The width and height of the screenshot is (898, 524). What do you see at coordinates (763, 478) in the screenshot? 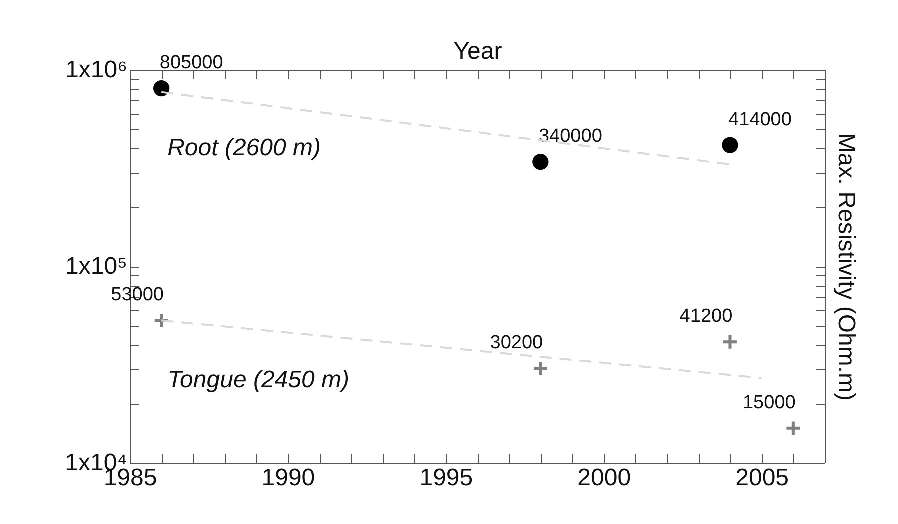
I see `x-tick-label: 2005` at bounding box center [763, 478].